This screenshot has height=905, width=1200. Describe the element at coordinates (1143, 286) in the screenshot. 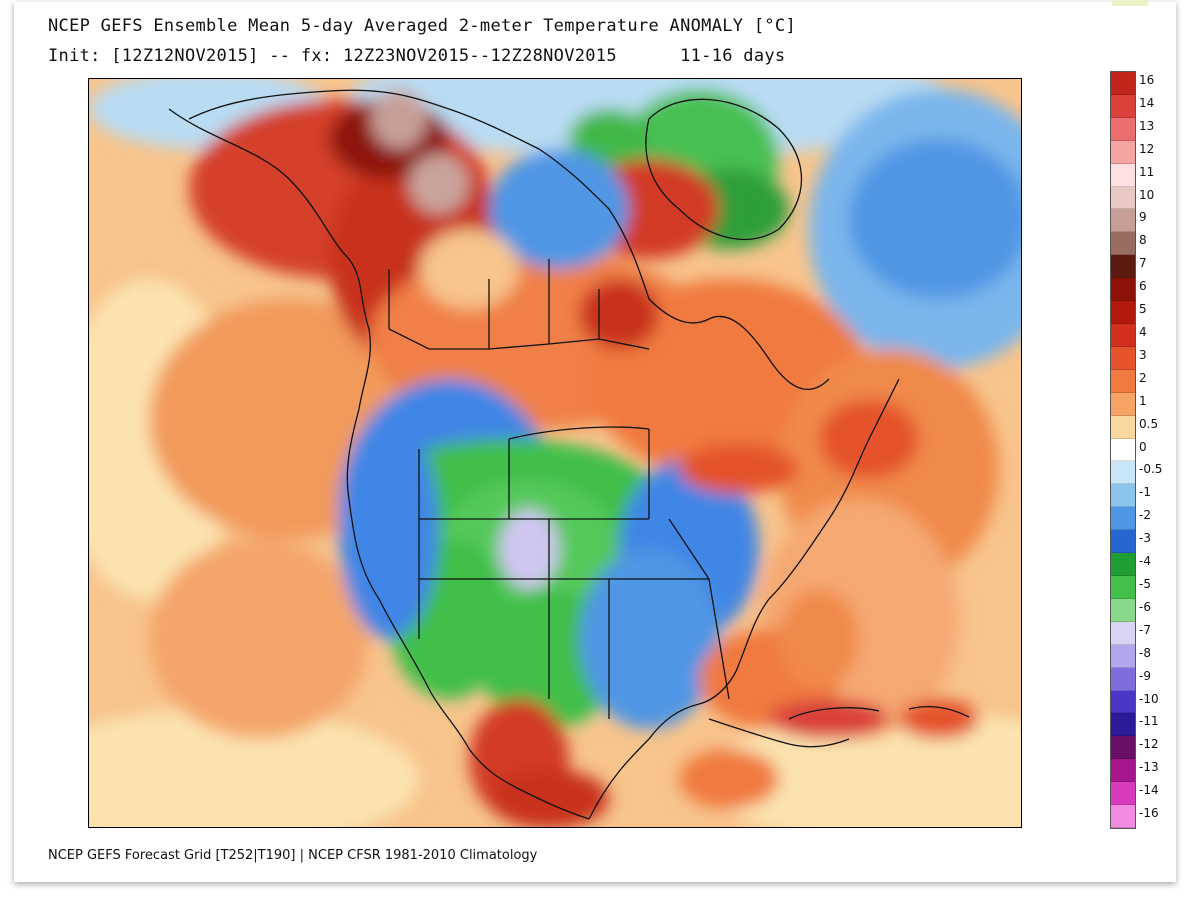

I see `legend-label: 6` at that location.